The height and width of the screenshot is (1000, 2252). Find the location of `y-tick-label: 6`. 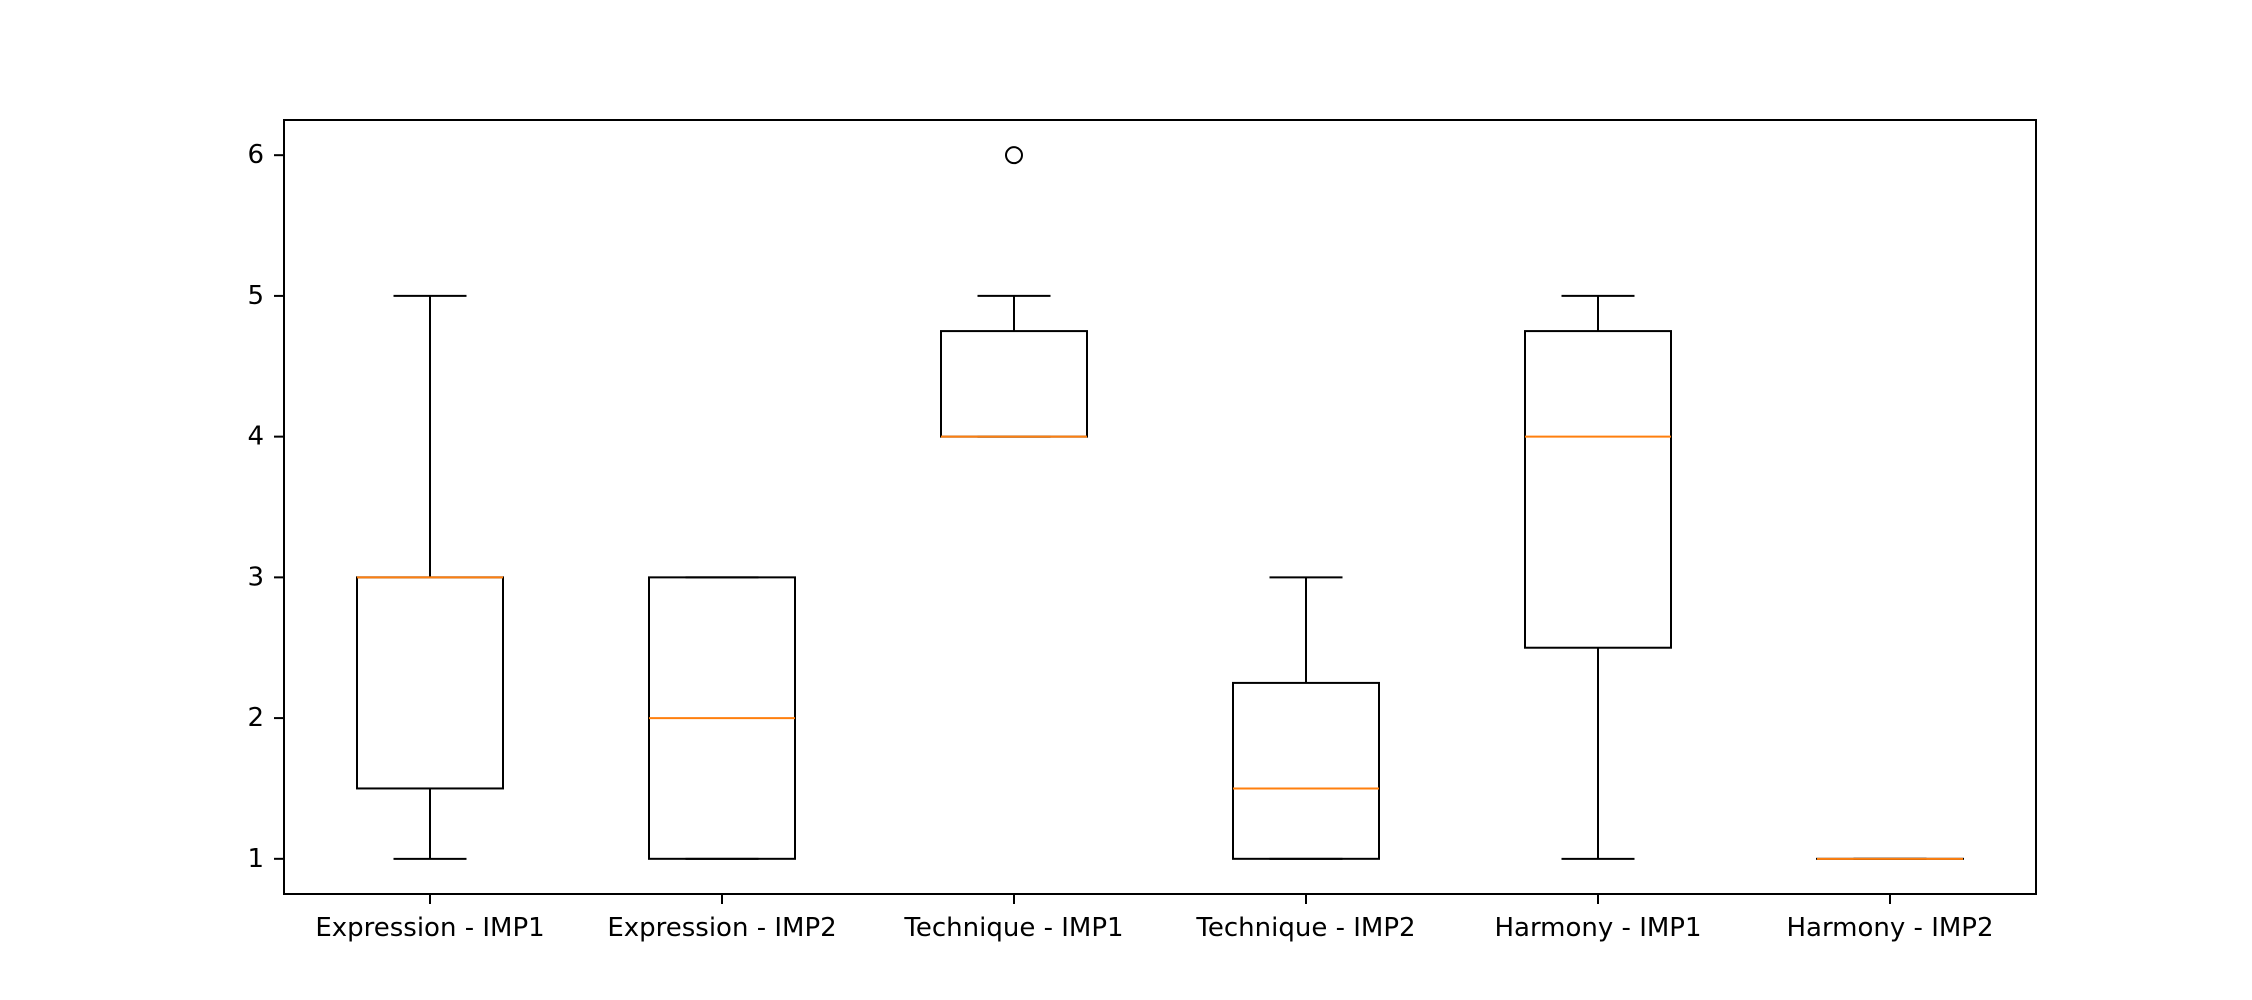

y-tick-label: 6 is located at coordinates (255, 155).